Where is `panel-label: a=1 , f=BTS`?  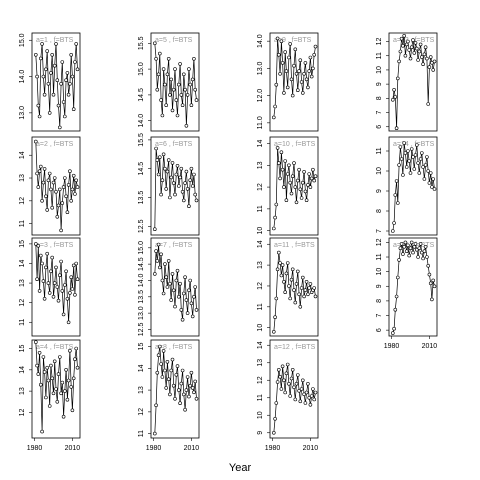 panel-label: a=1 , f=BTS is located at coordinates (55, 40).